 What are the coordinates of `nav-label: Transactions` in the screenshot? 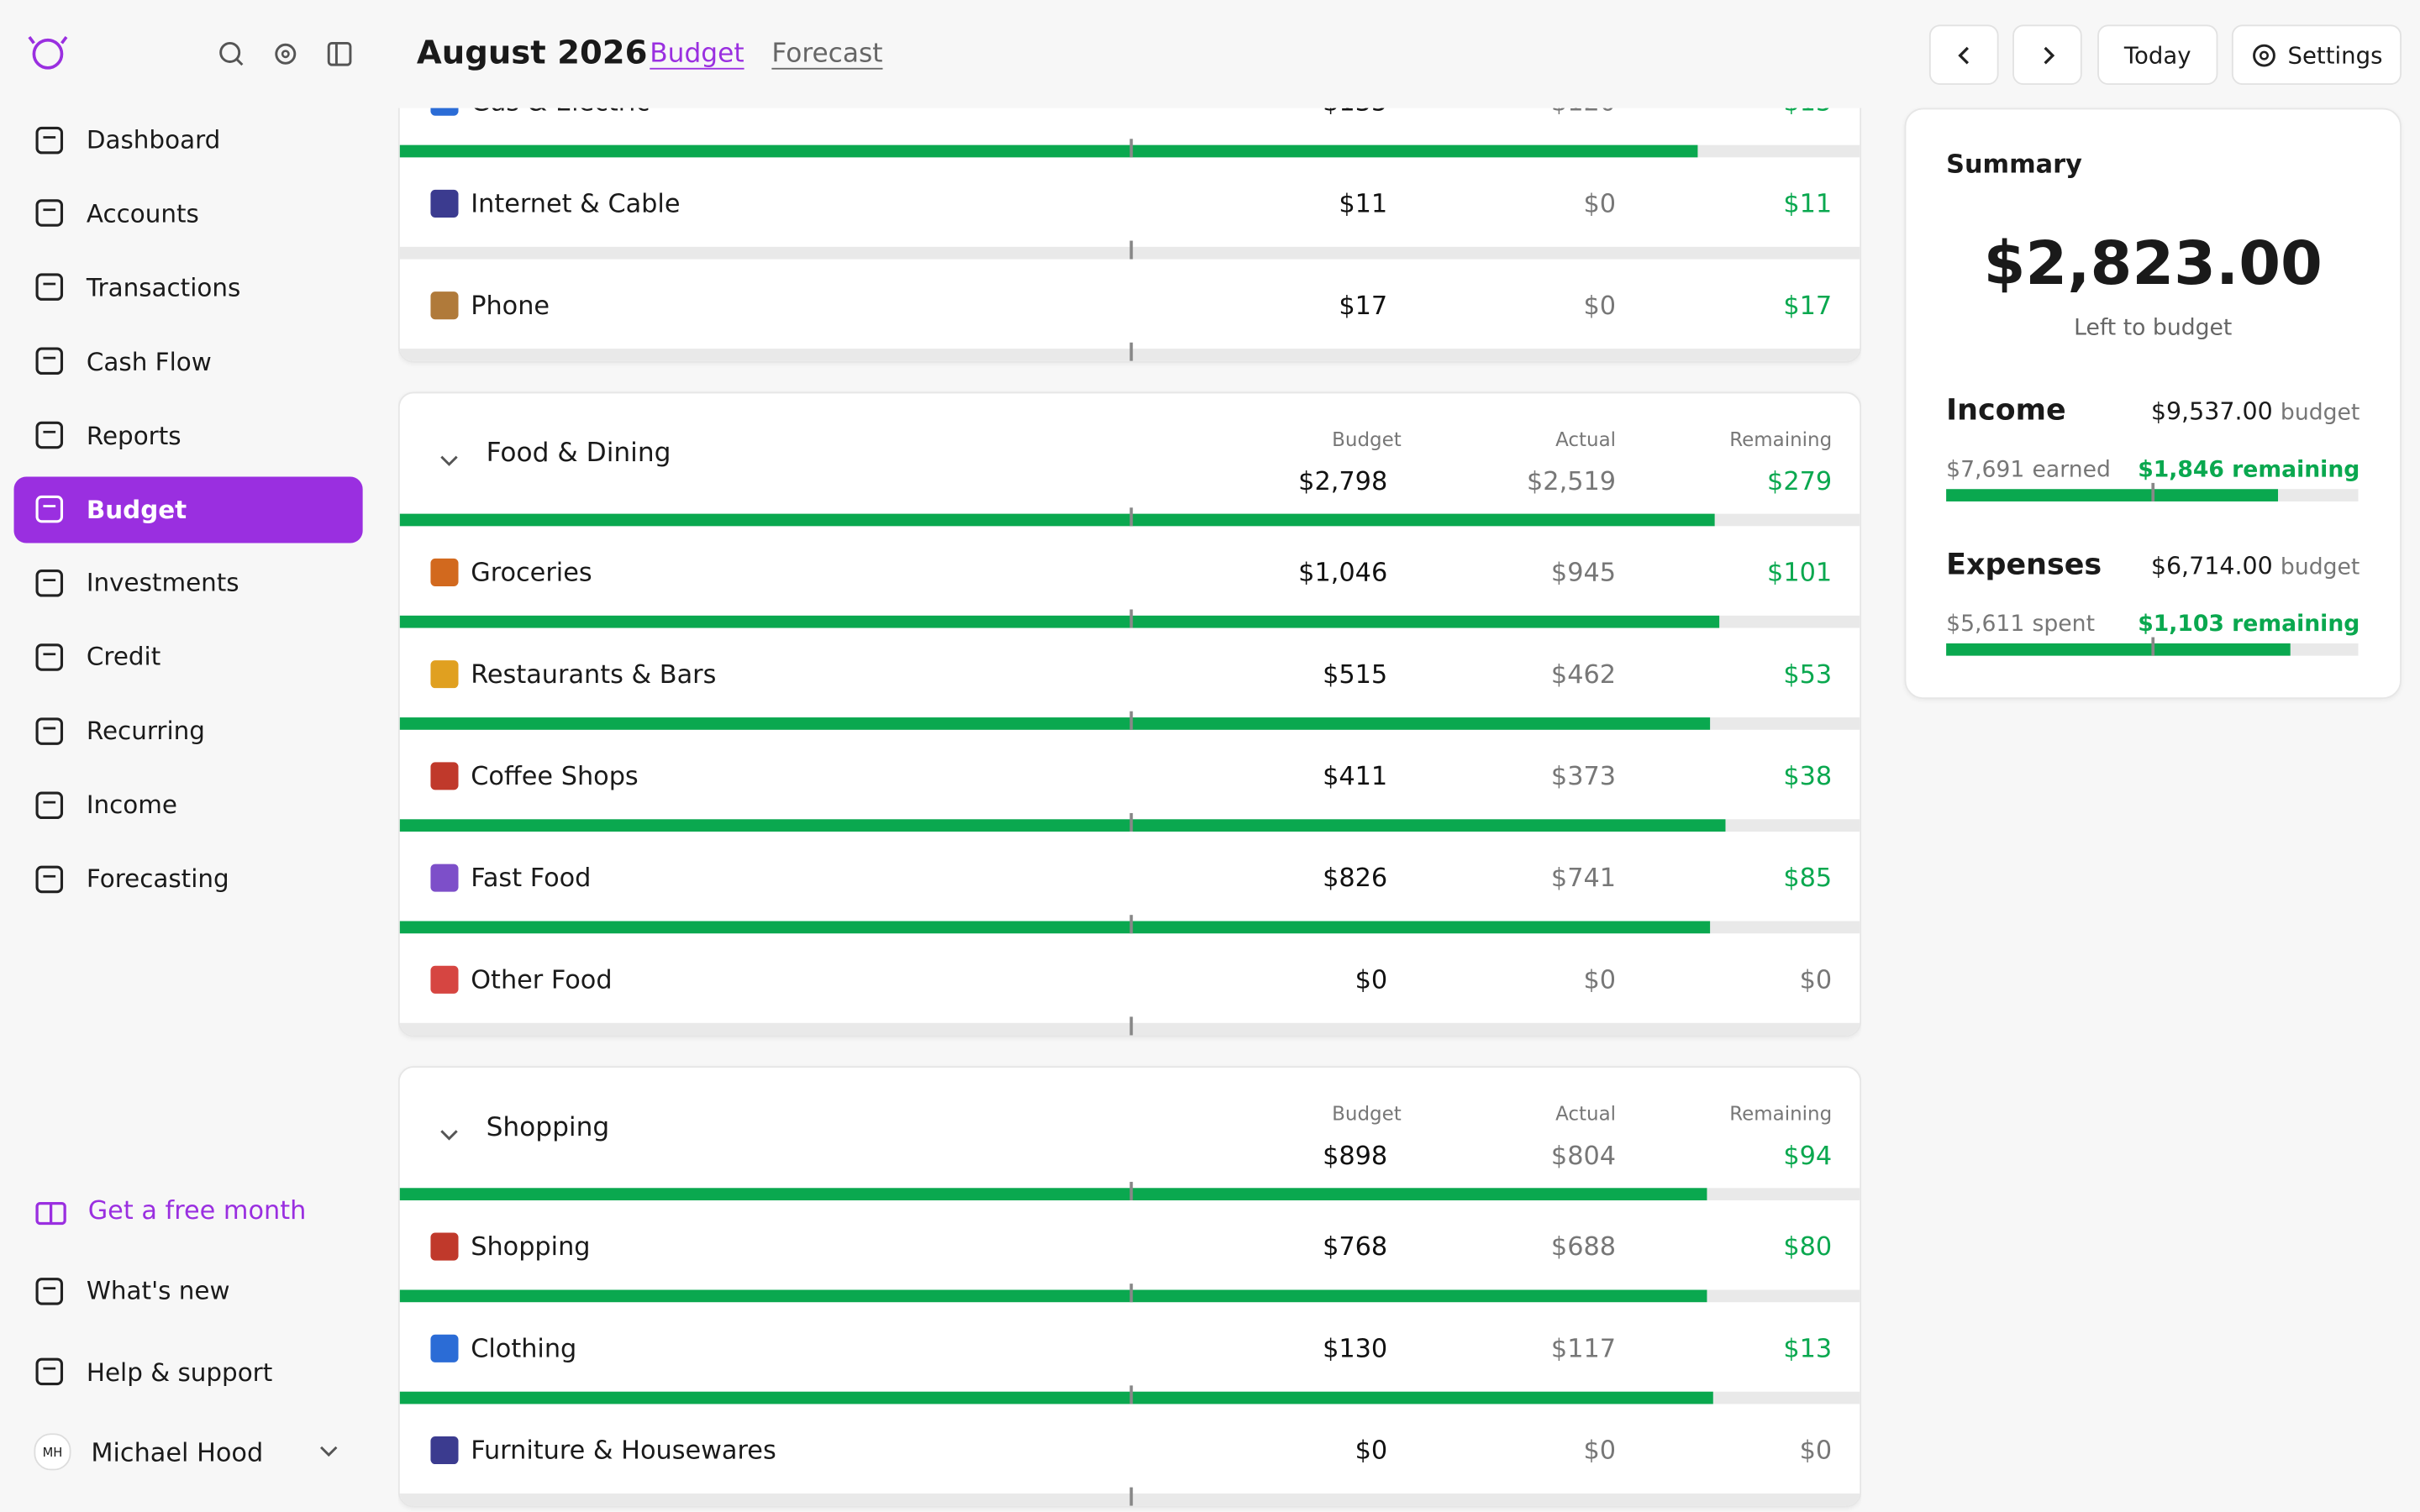 It's located at (163, 287).